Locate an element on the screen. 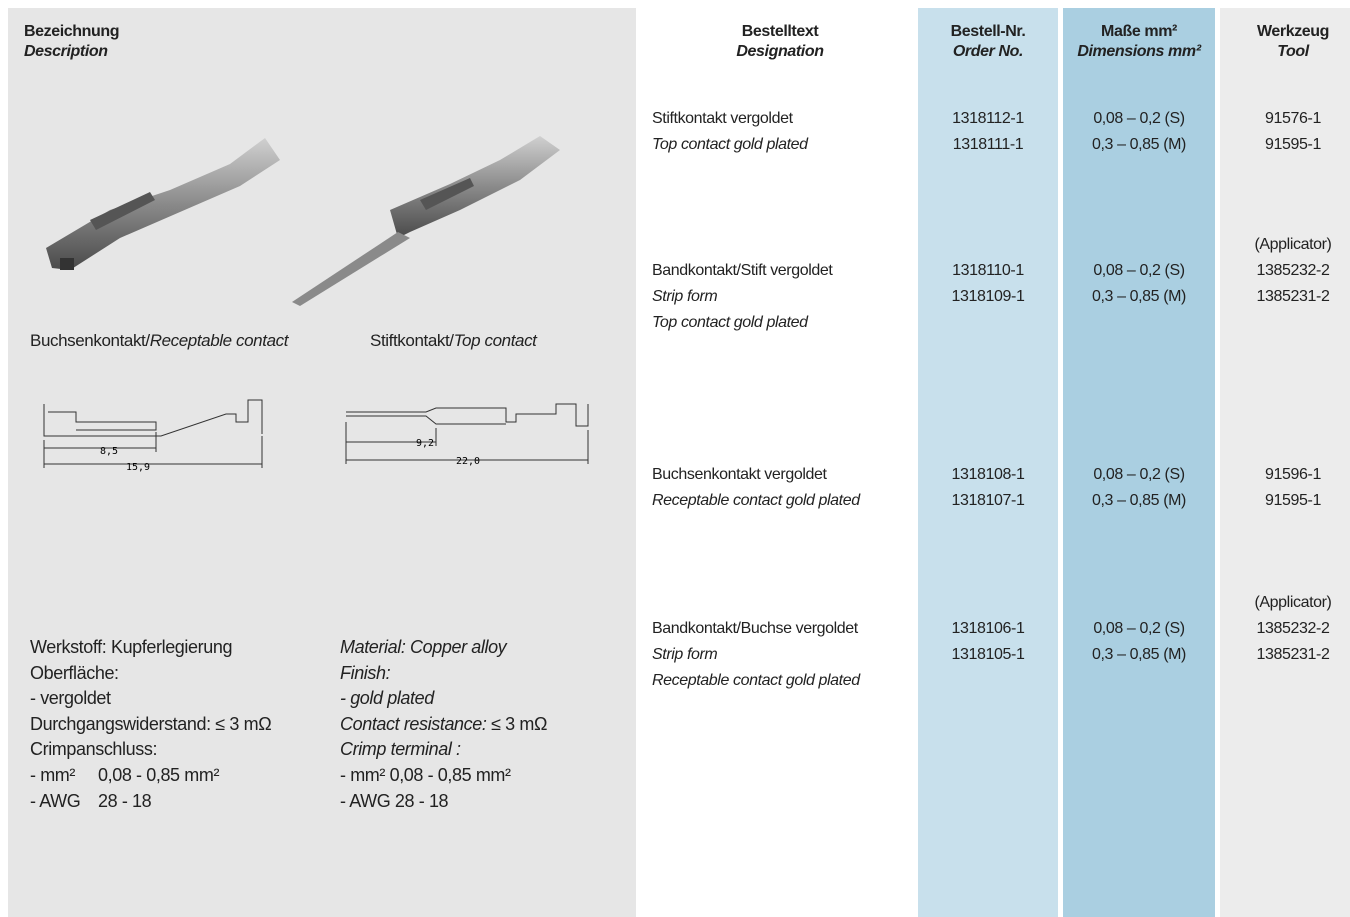  header-de: Bezeichnung is located at coordinates (72, 31).